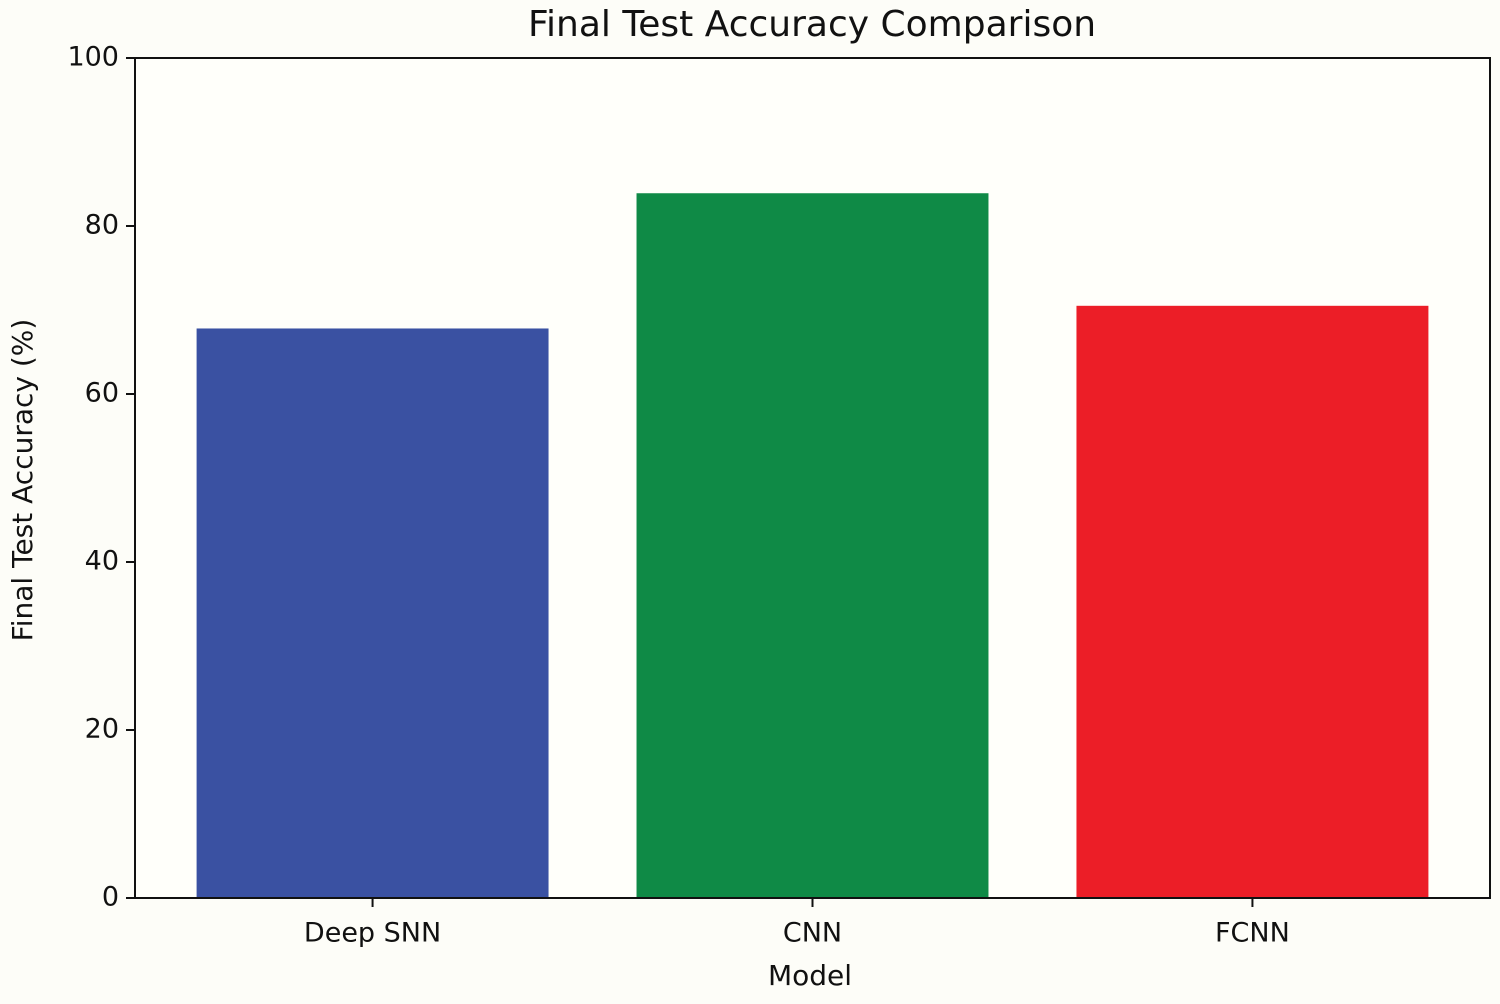 The width and height of the screenshot is (1500, 1004). I want to click on y-tick-label: 80, so click(102, 225).